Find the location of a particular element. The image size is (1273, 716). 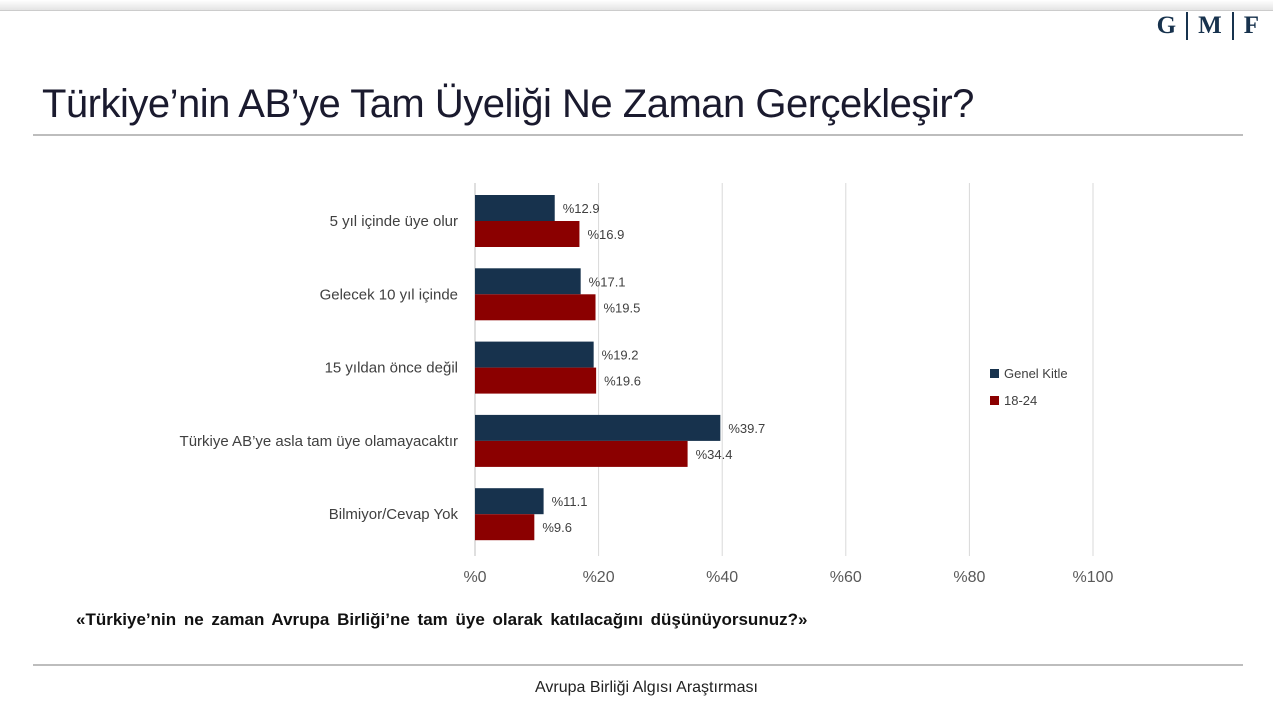

x-tick-label: %80 is located at coordinates (969, 577).